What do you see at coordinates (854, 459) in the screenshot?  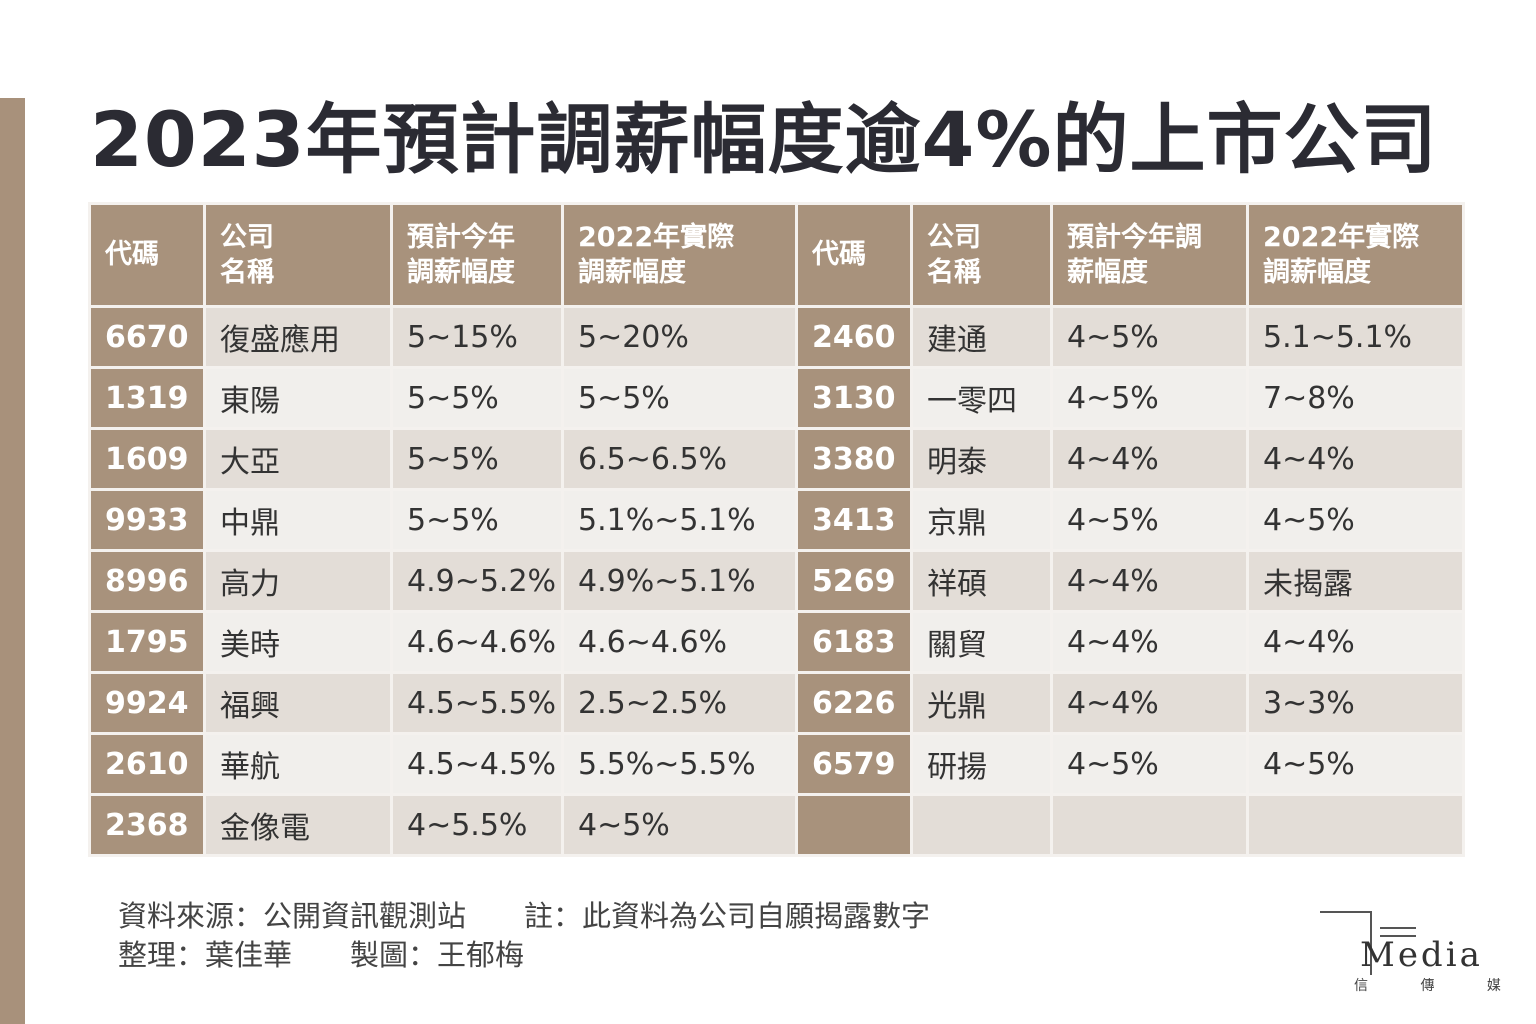 I see `cell-code: 3380` at bounding box center [854, 459].